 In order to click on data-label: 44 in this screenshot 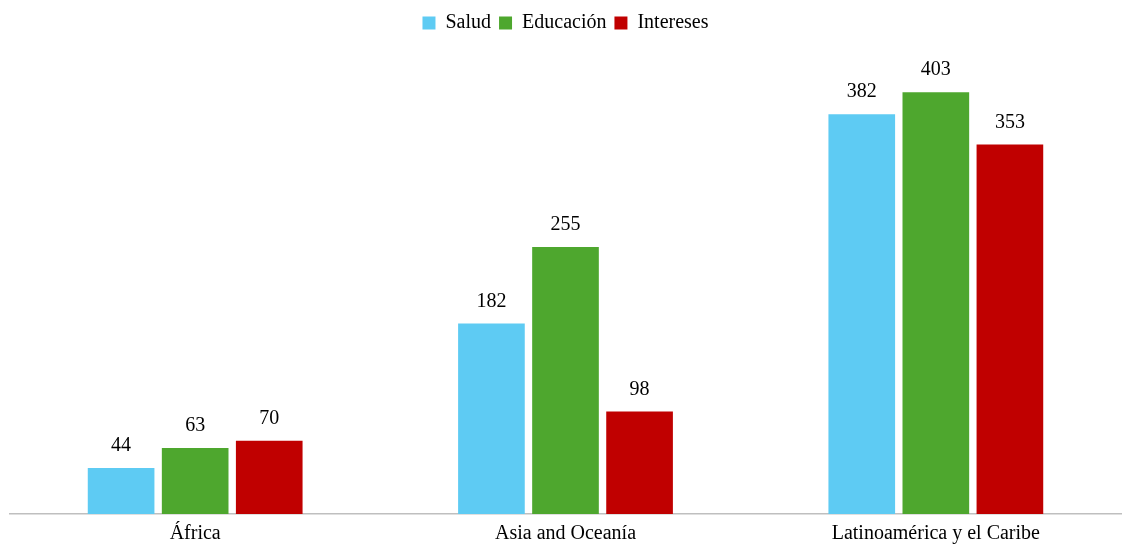, I will do `click(121, 444)`.